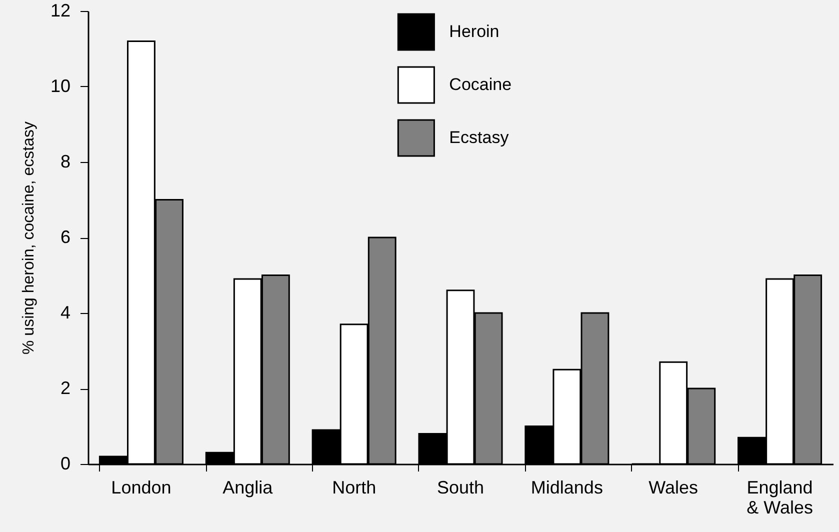 The image size is (839, 532). What do you see at coordinates (480, 84) in the screenshot?
I see `legend-label: Cocaine` at bounding box center [480, 84].